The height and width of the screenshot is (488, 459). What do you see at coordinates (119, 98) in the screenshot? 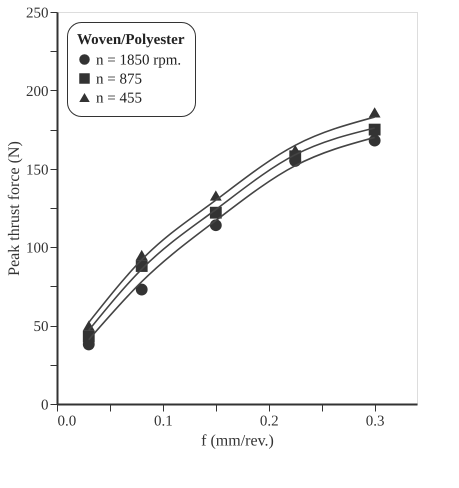
I see `legend-label: n = 455` at bounding box center [119, 98].